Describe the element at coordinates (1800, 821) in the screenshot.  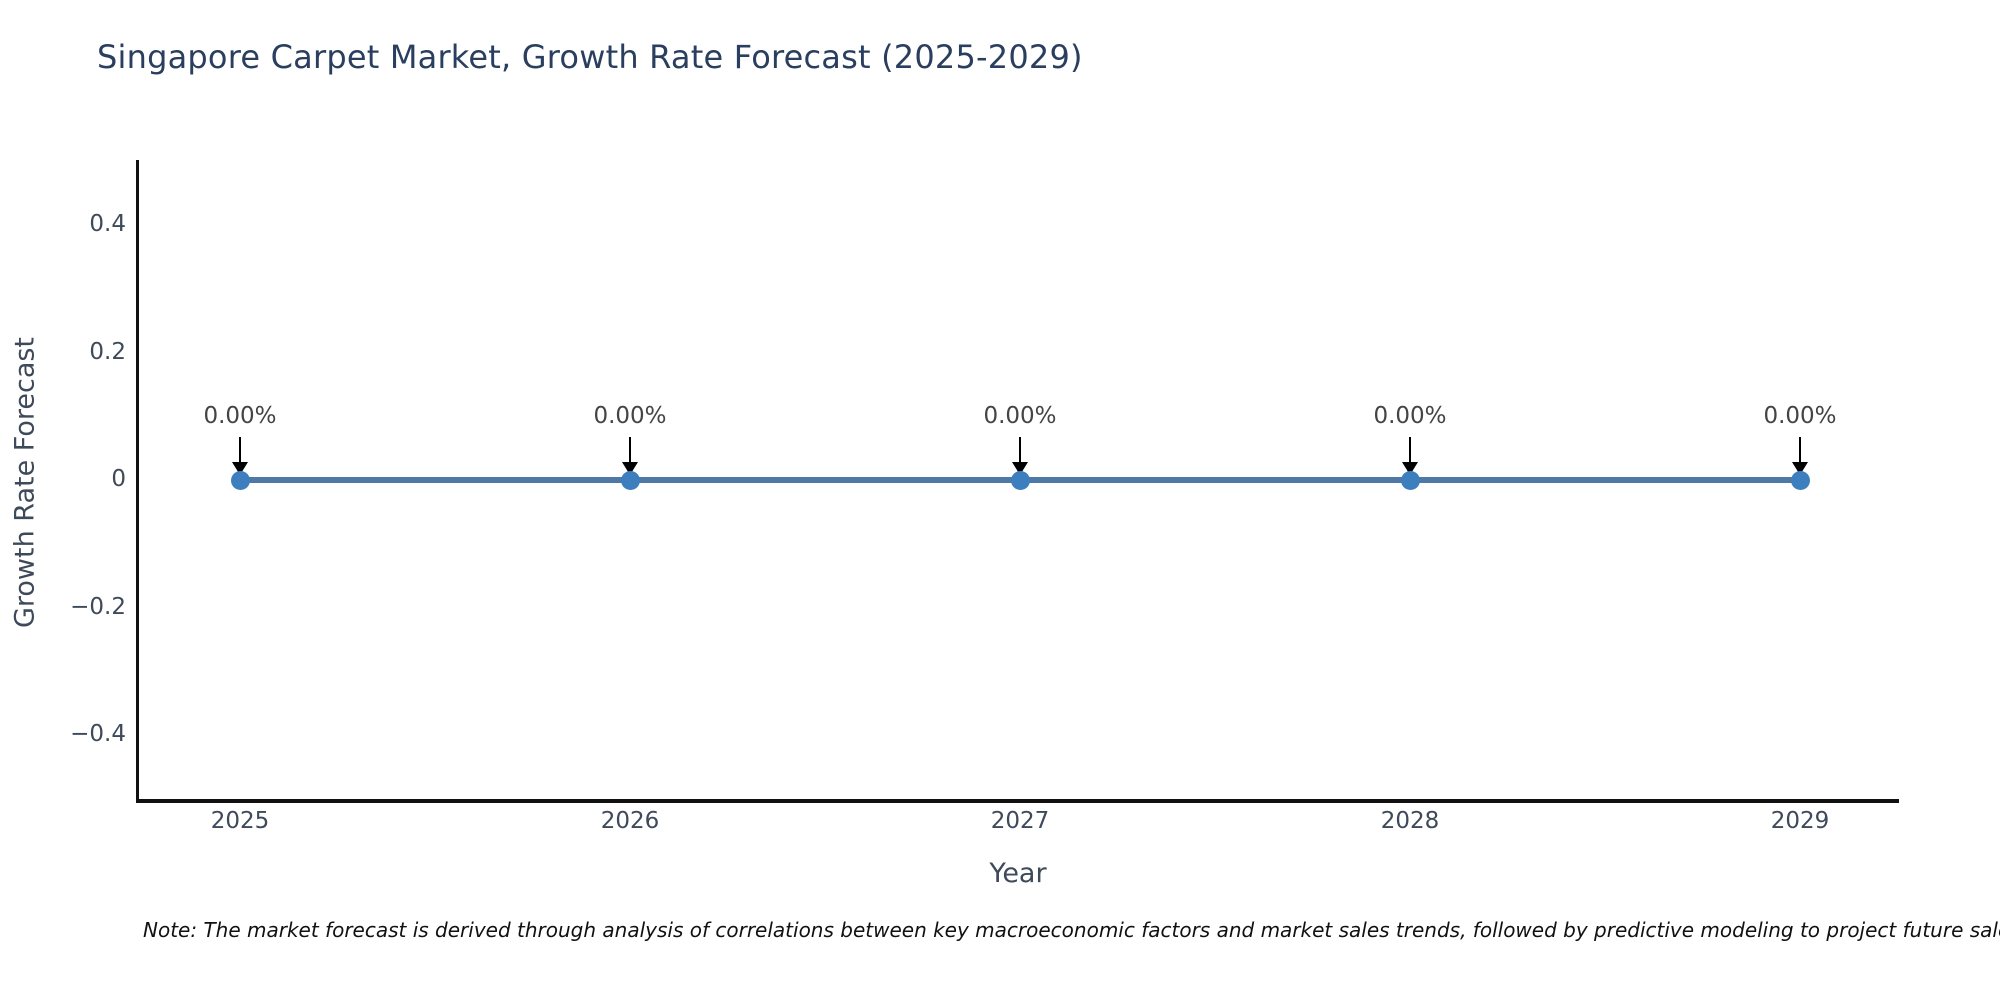
I see `x-tick-label: 2029` at that location.